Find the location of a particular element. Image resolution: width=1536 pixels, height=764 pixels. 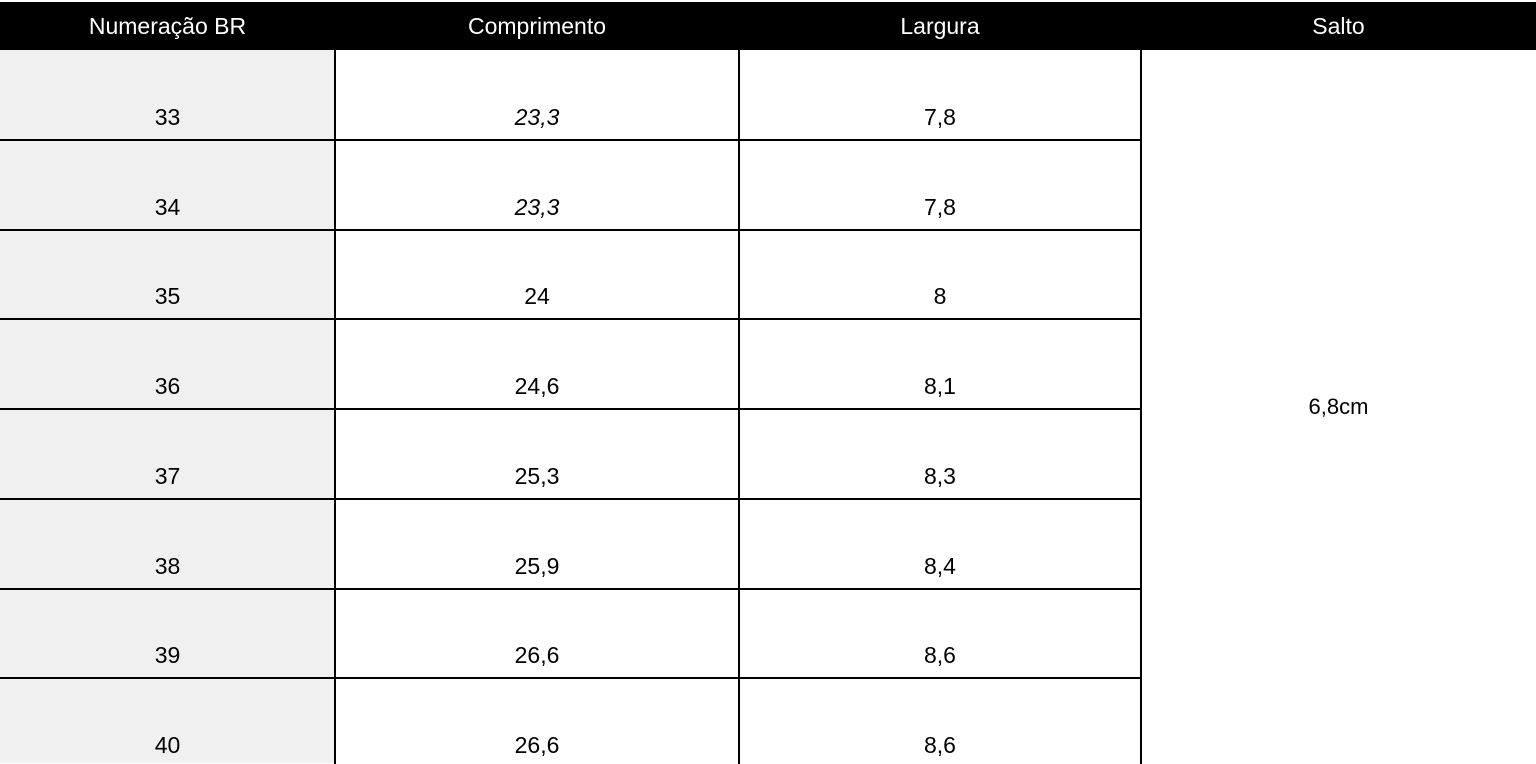

table-cell: 37 is located at coordinates (167, 476).